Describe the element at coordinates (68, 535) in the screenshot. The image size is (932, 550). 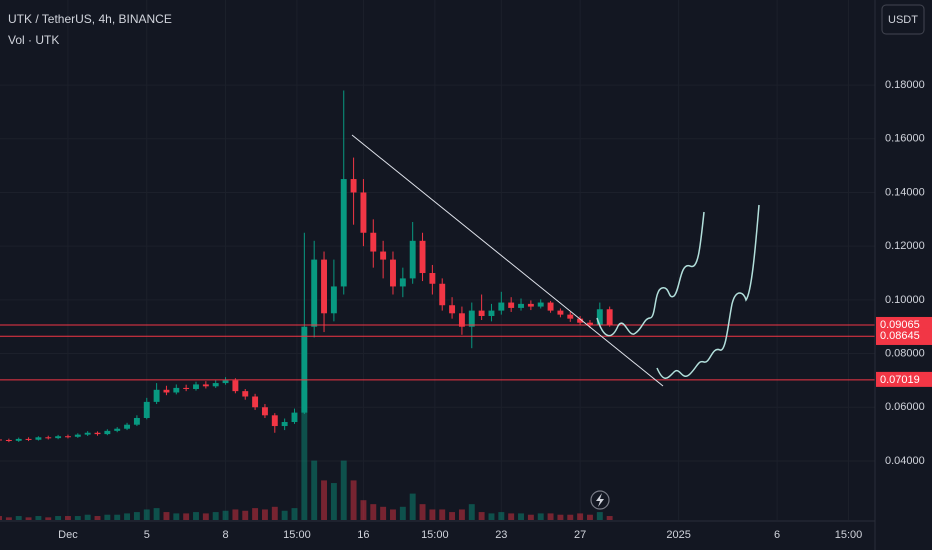
I see `x-tick-label: Dec` at that location.